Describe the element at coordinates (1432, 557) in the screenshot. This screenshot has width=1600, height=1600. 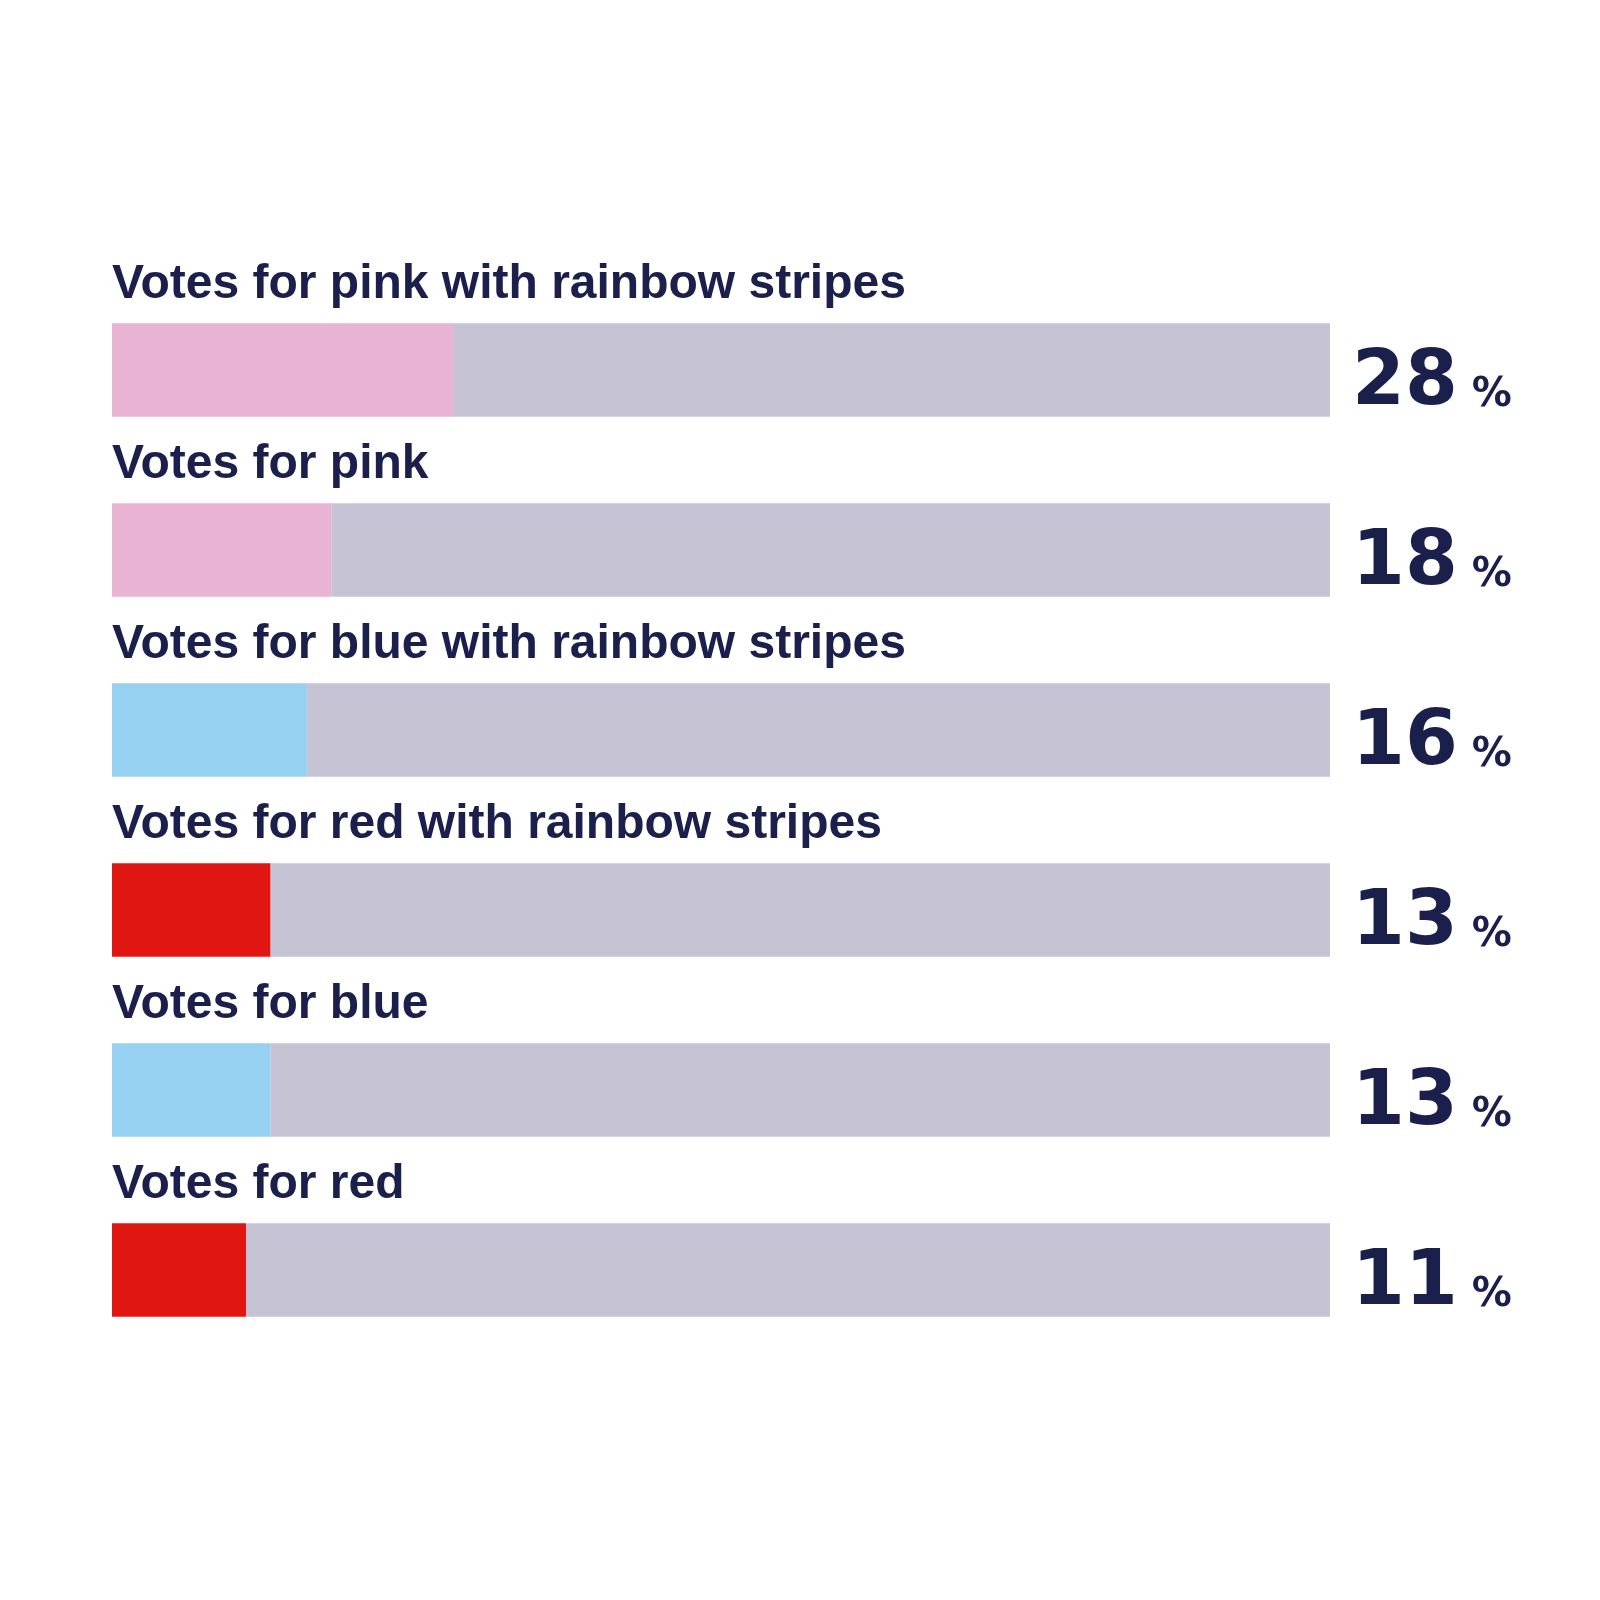
I see `data-label: 18 %` at that location.